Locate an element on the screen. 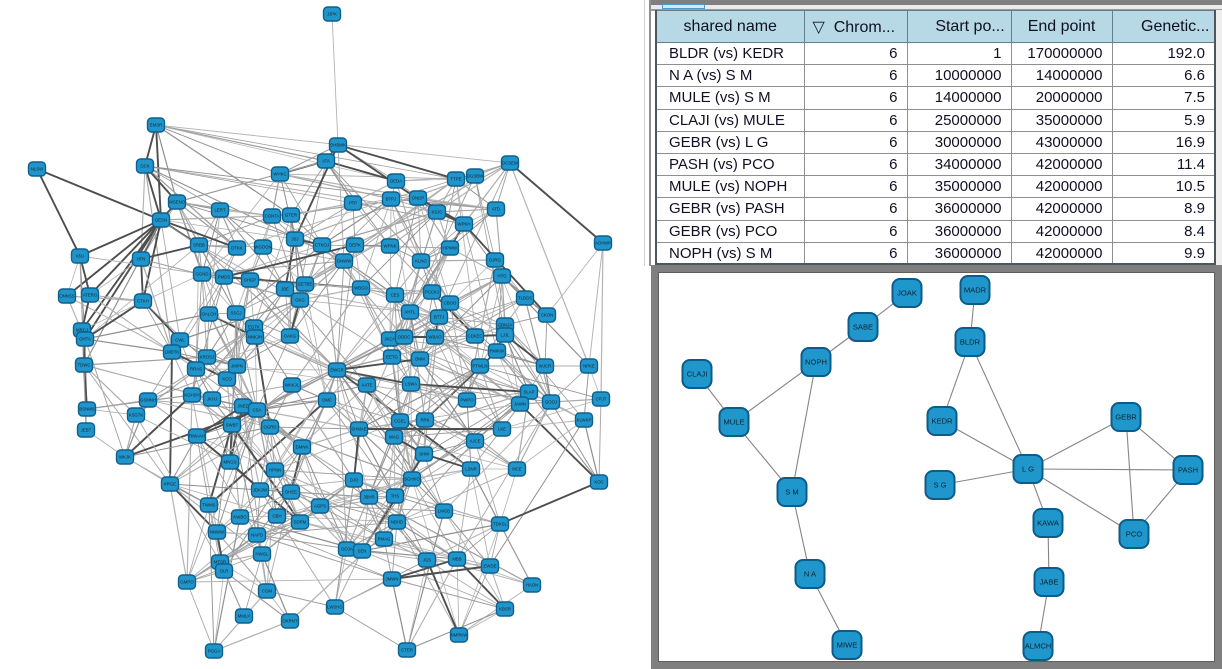  svg-text: CKON is located at coordinates (547, 315).